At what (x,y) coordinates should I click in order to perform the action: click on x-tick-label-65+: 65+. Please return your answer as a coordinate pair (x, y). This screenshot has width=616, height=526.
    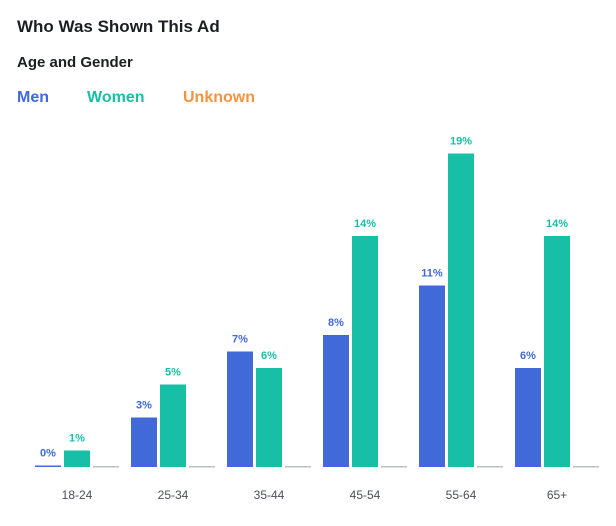
    Looking at the image, I should click on (557, 495).